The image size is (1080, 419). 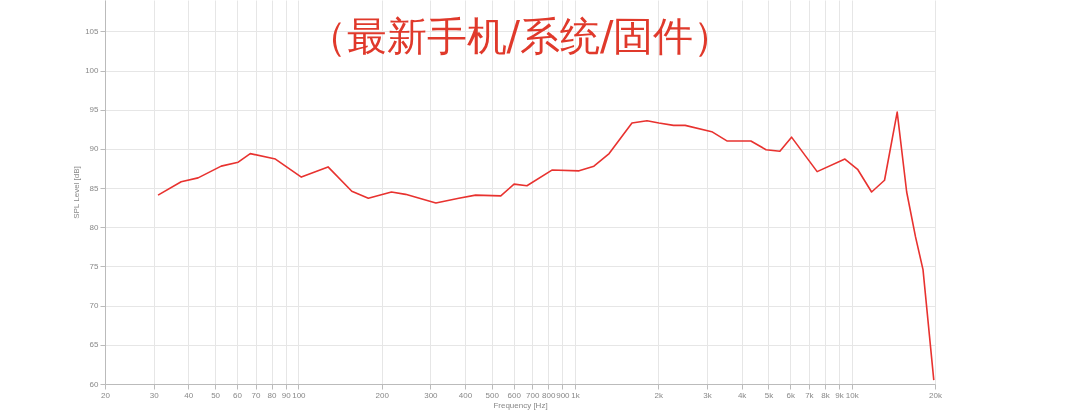 What do you see at coordinates (852, 395) in the screenshot?
I see `x-tick-label: 10k` at bounding box center [852, 395].